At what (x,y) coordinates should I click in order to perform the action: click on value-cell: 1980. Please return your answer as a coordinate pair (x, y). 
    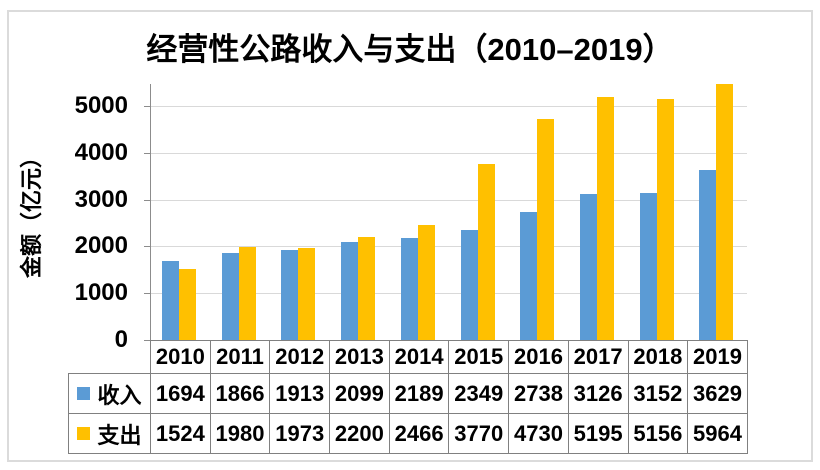
    Looking at the image, I should click on (240, 433).